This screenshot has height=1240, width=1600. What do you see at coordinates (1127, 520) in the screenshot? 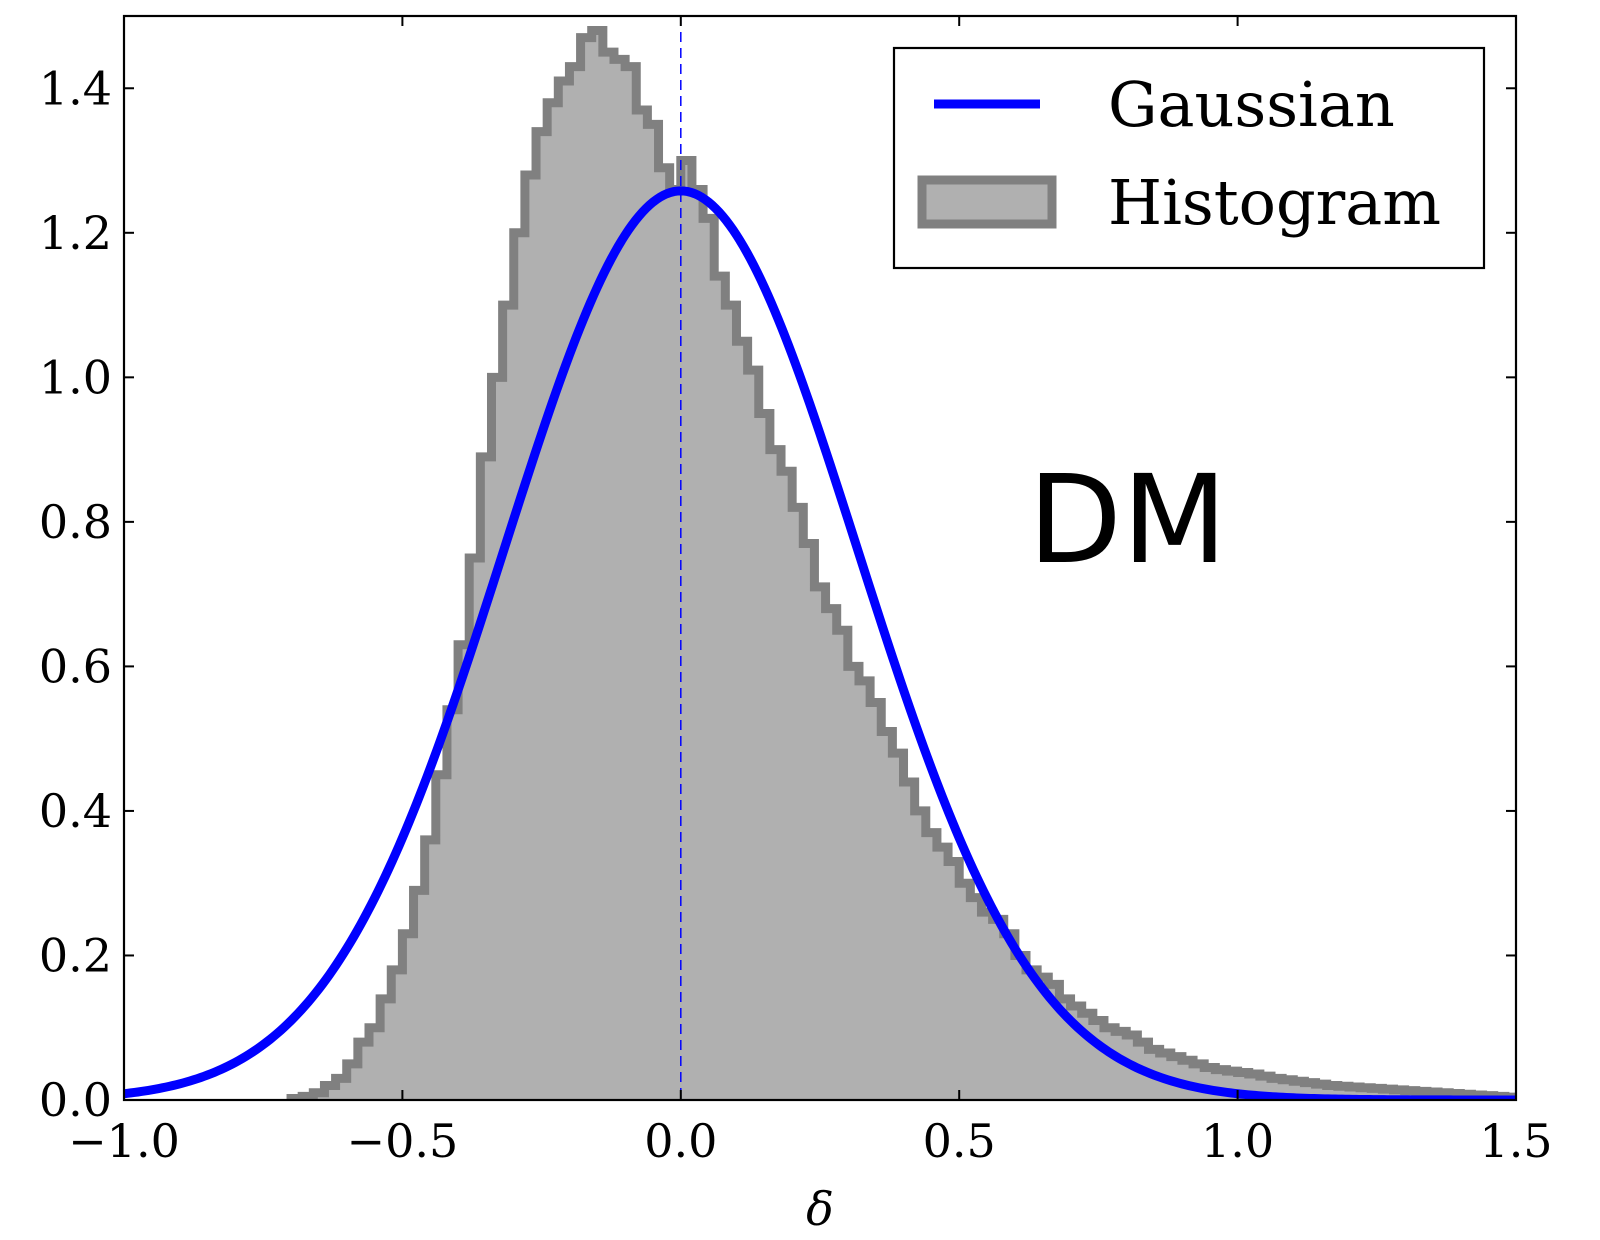
I see `dm-annotation: DM` at bounding box center [1127, 520].